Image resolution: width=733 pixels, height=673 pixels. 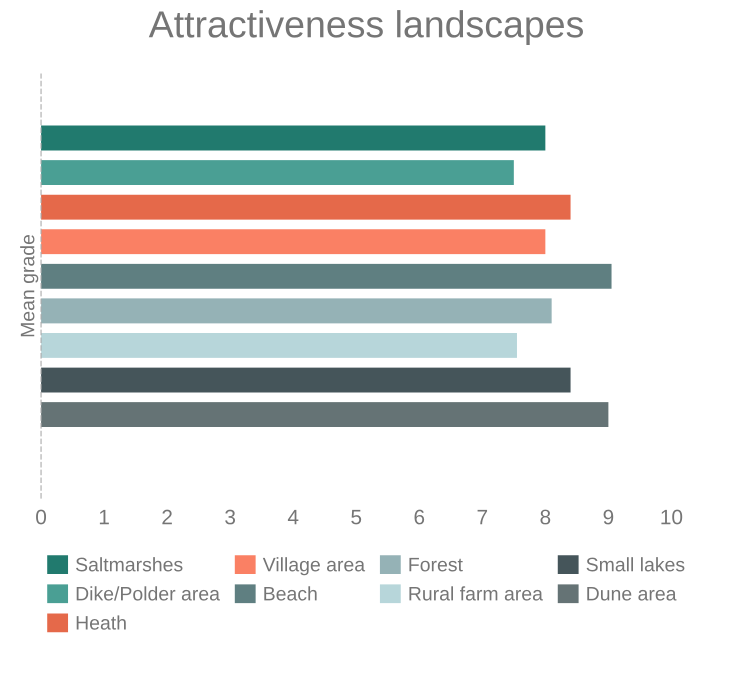 What do you see at coordinates (290, 593) in the screenshot?
I see `legend-label: Beach` at bounding box center [290, 593].